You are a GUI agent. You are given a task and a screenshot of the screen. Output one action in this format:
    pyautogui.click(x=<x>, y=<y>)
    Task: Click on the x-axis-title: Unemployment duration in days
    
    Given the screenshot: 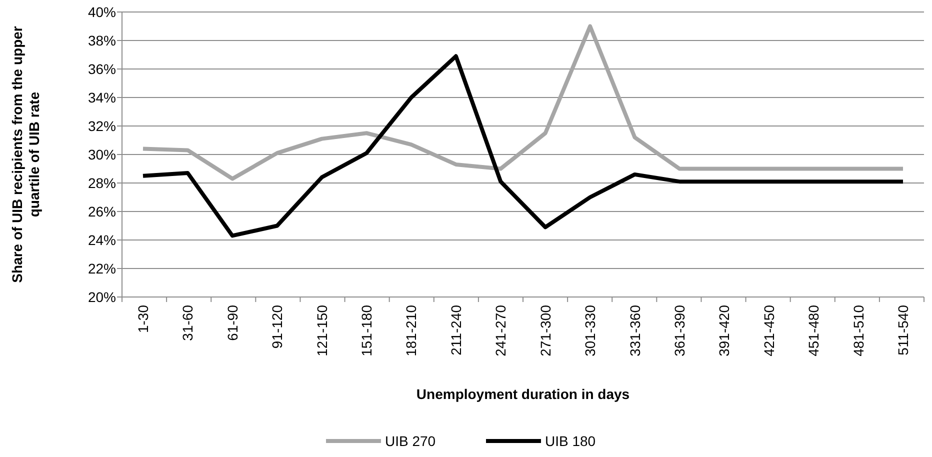 What is the action you would take?
    pyautogui.click(x=523, y=394)
    